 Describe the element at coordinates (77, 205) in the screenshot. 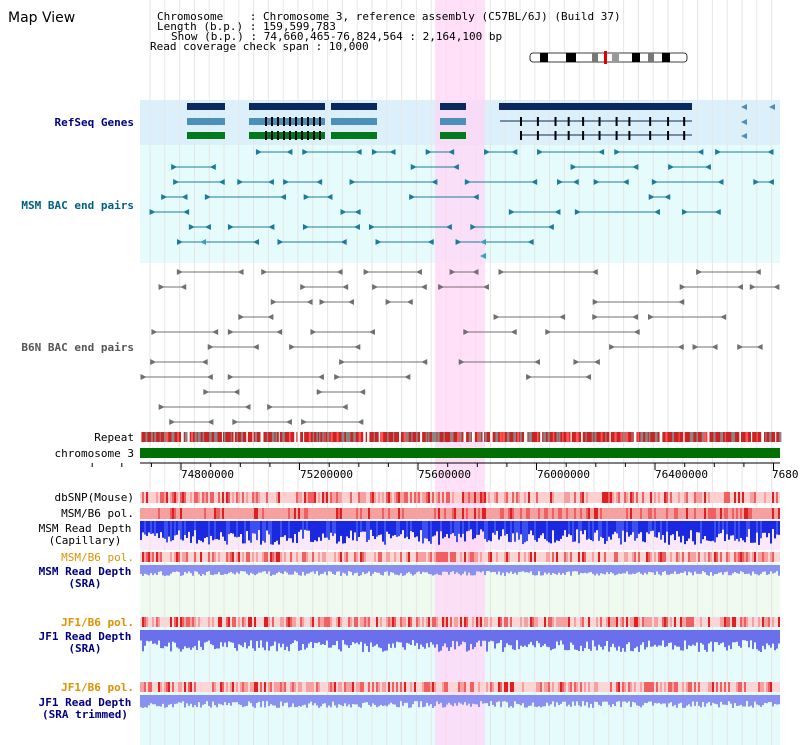

I see `label-msm-bac: MSM BAC end pairs` at that location.